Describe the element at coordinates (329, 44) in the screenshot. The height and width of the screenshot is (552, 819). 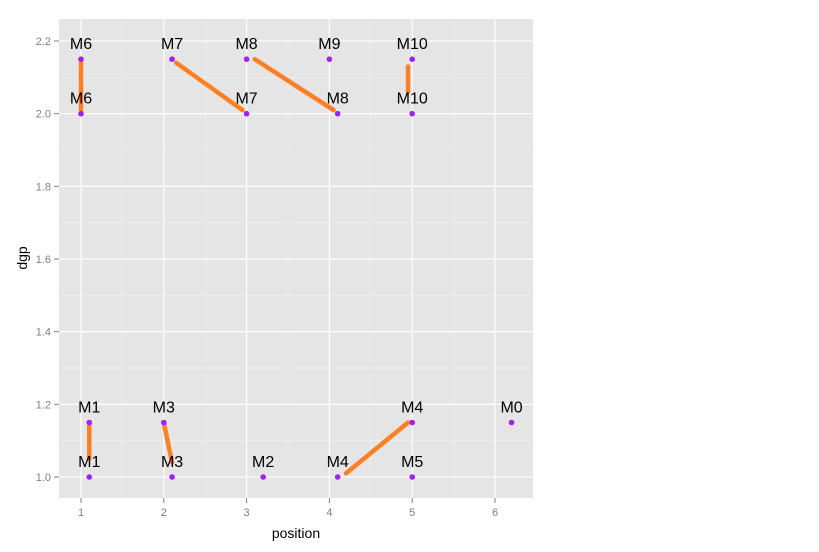
I see `point-label: M9` at that location.